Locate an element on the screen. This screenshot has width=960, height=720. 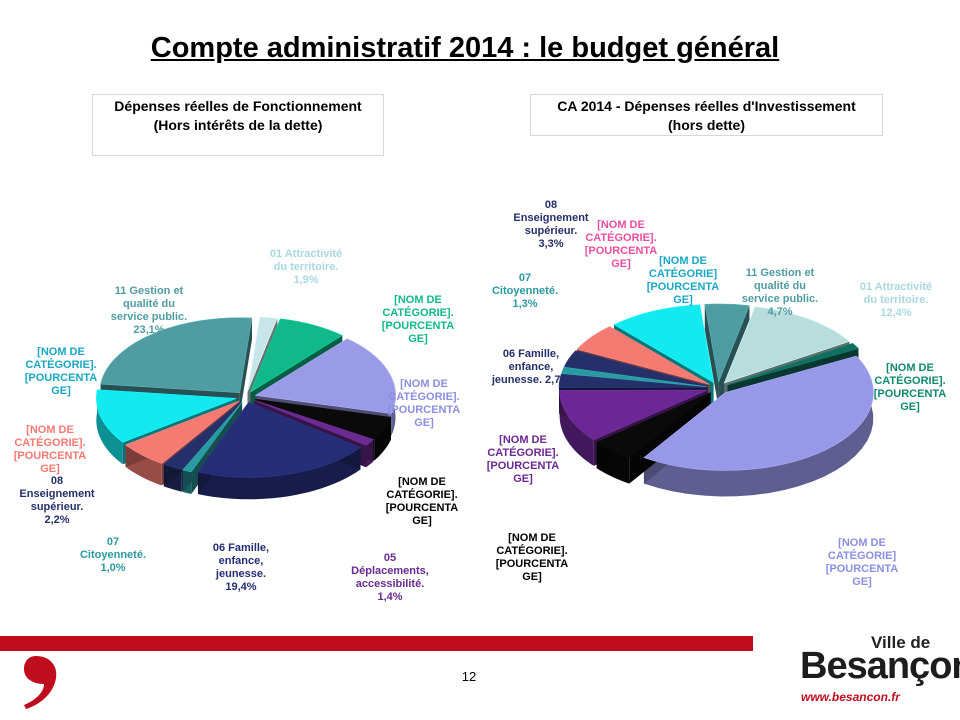
page-number: 12 is located at coordinates (469, 676).